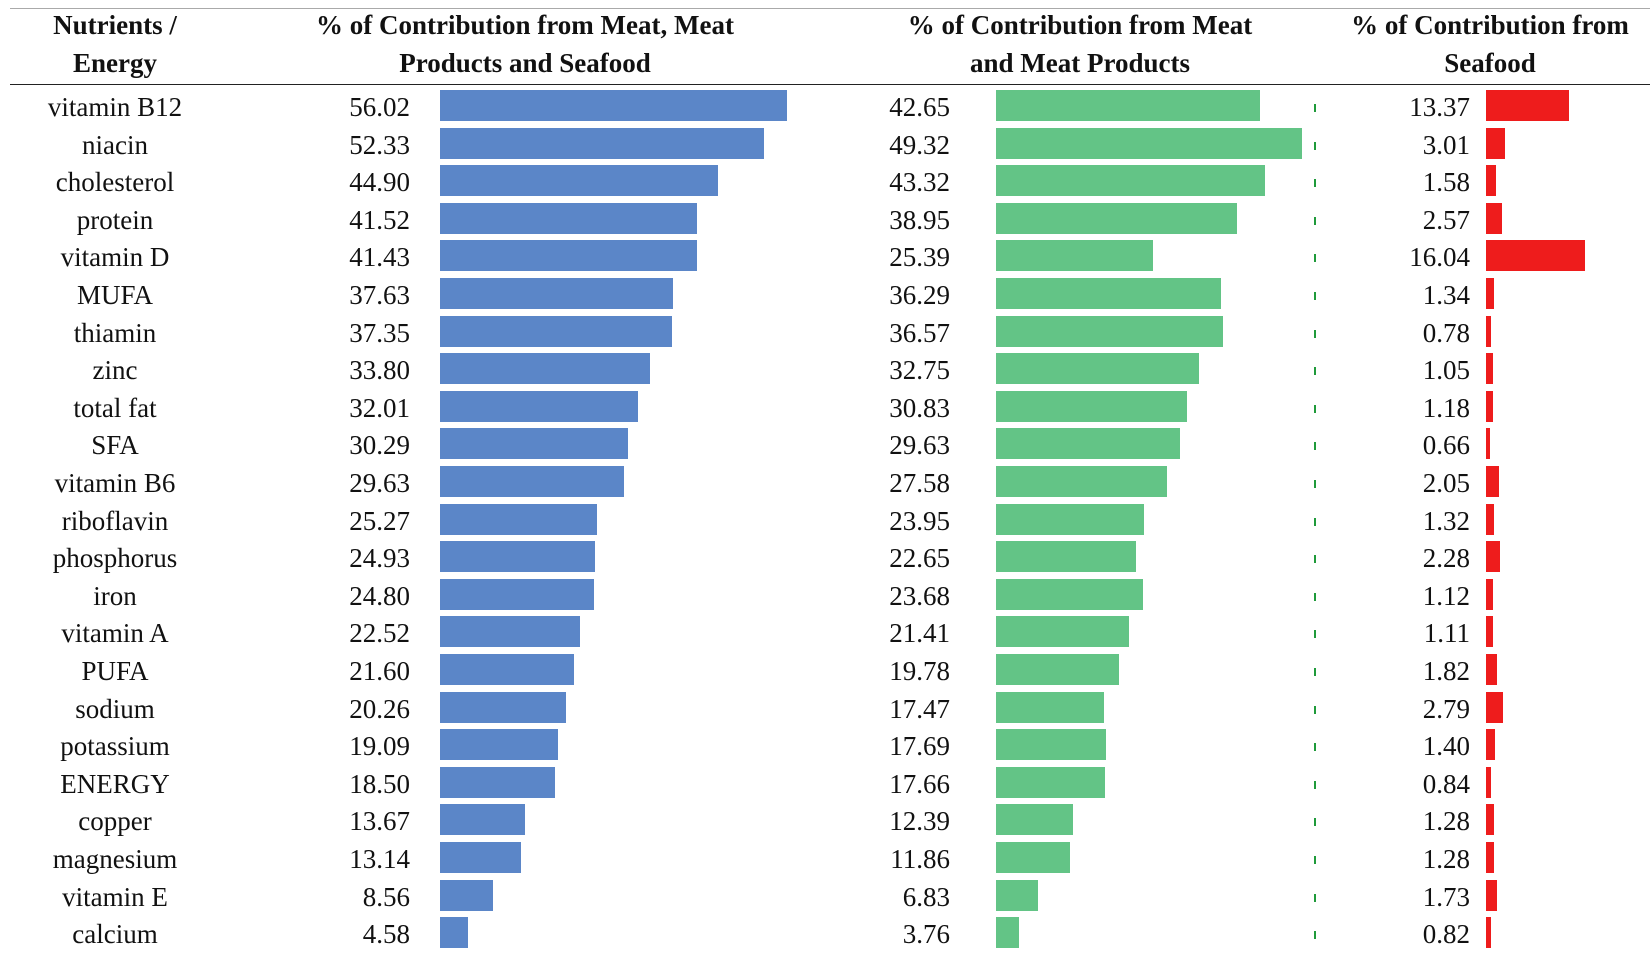  What do you see at coordinates (825, 633) in the screenshot?
I see `table-row: vitamin A 22.52 21.41 1.11` at bounding box center [825, 633].